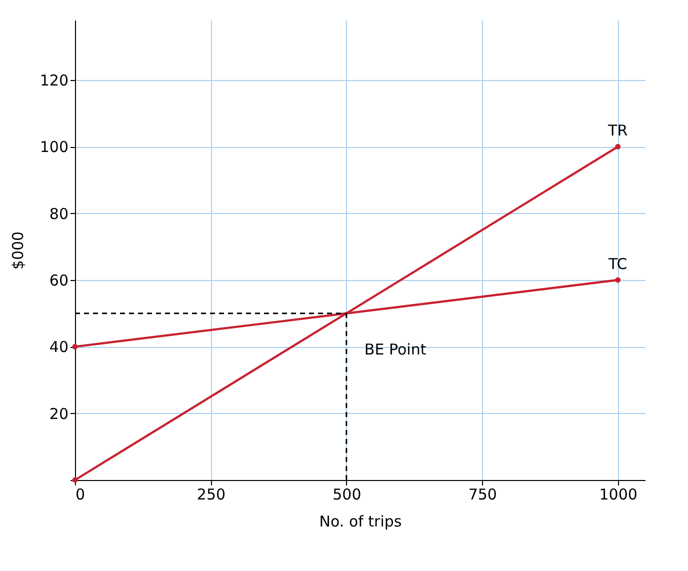  Describe the element at coordinates (58, 281) in the screenshot. I see `y-tick-label: 60` at that location.